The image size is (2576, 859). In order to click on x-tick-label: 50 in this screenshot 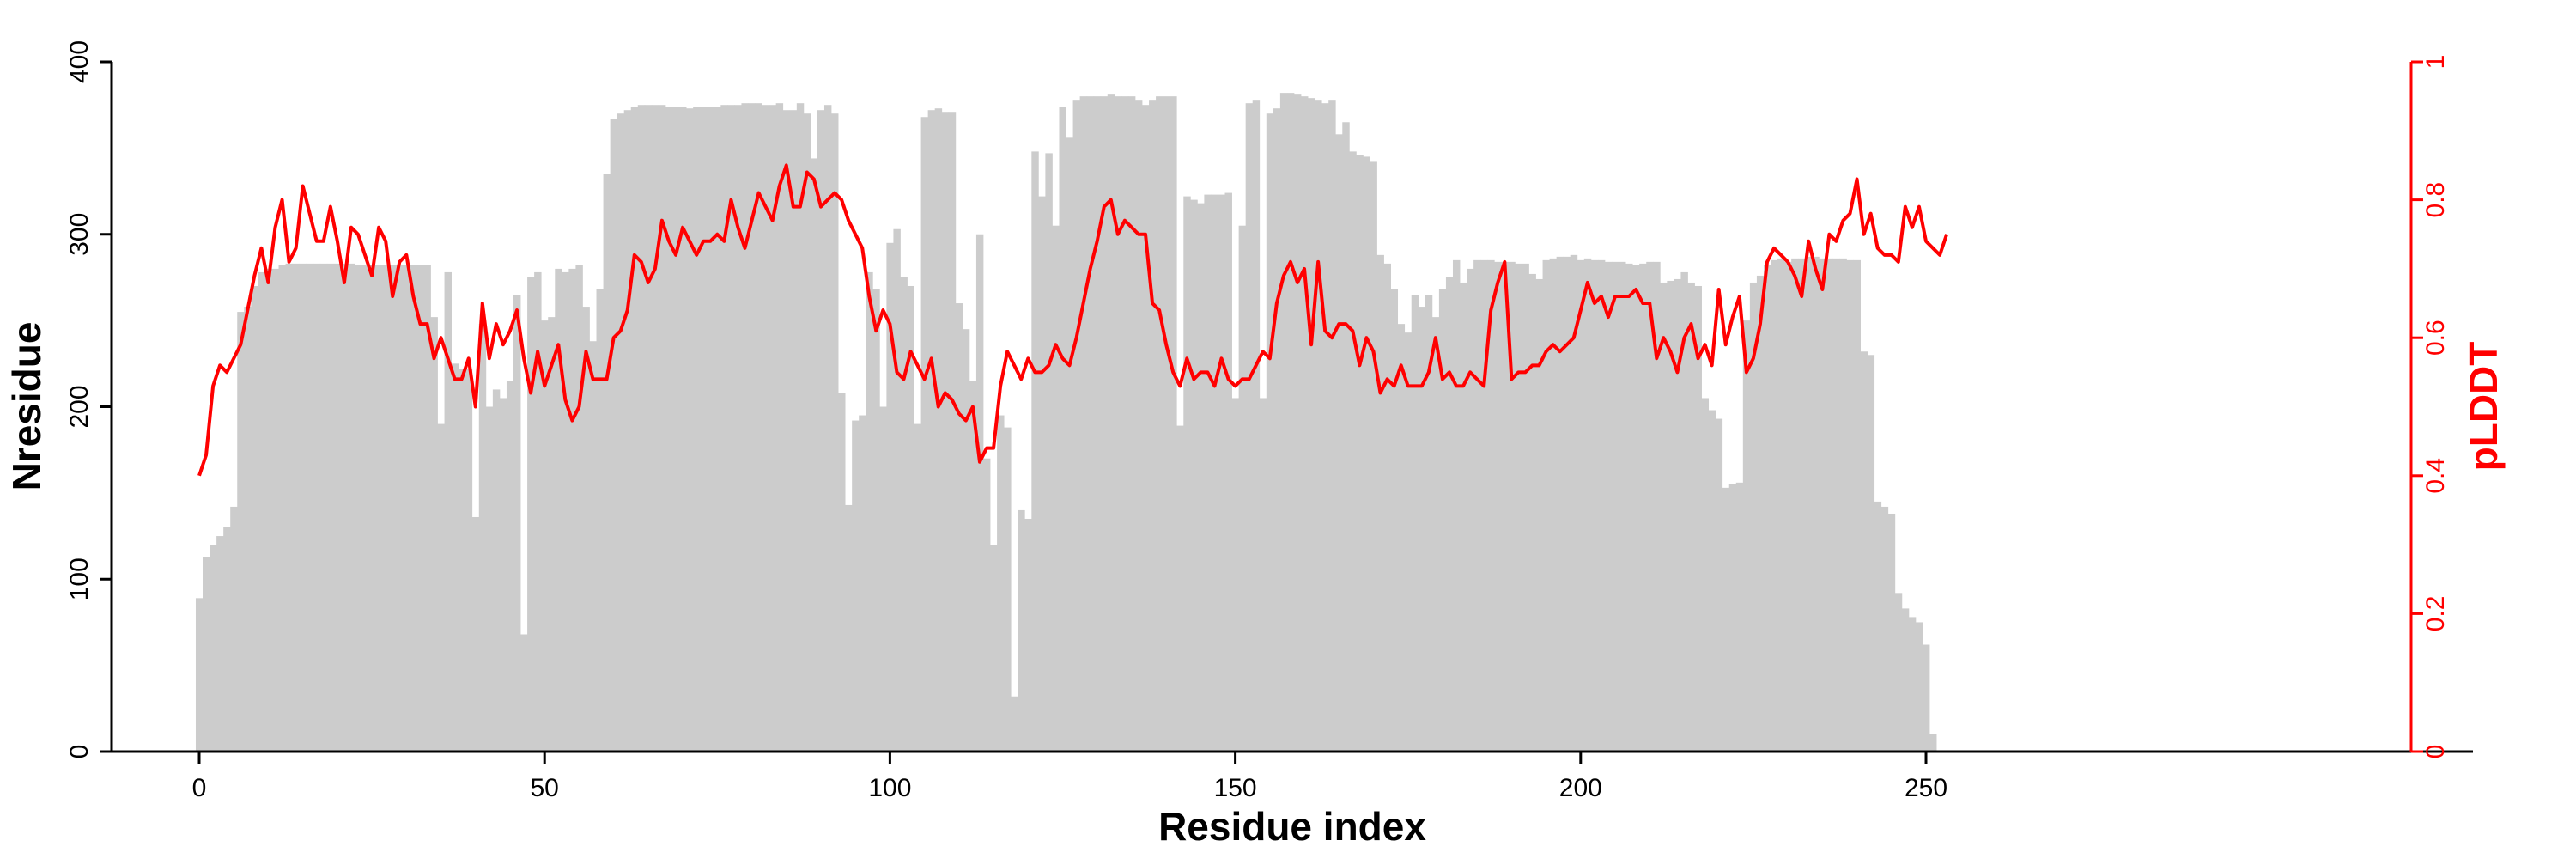, I will do `click(545, 788)`.